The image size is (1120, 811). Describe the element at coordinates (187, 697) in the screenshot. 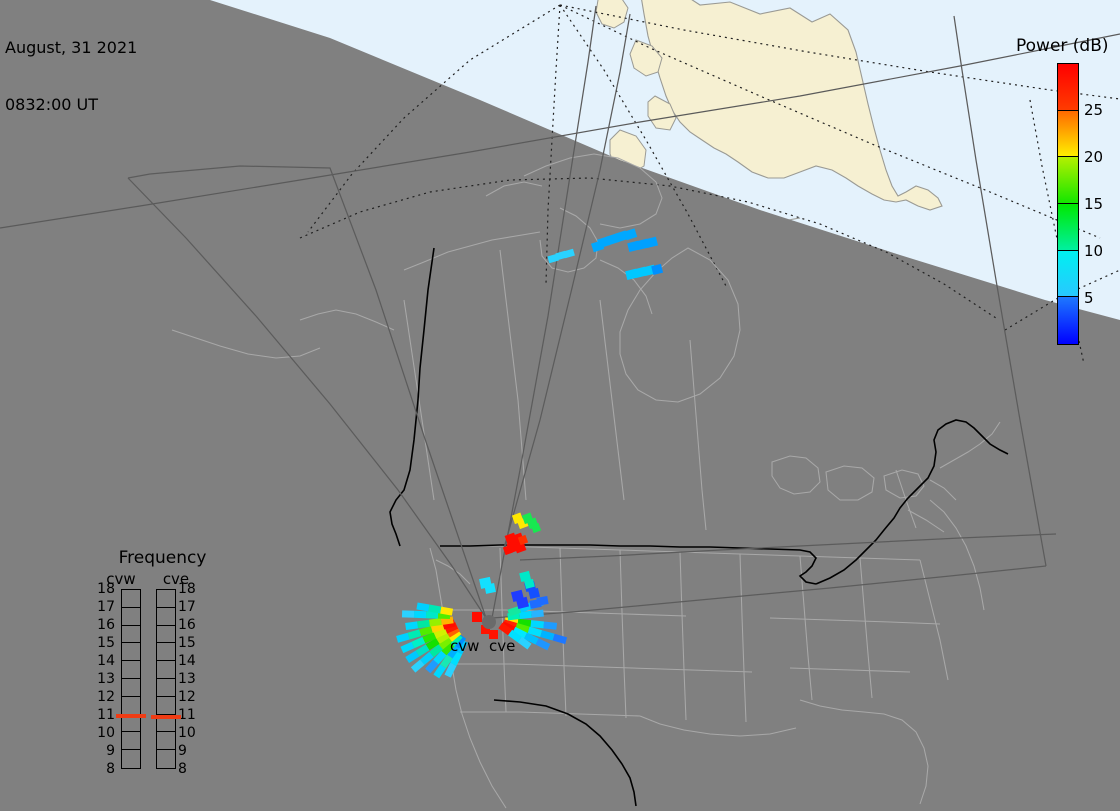

I see `freq-tick-cve-12: 12` at that location.